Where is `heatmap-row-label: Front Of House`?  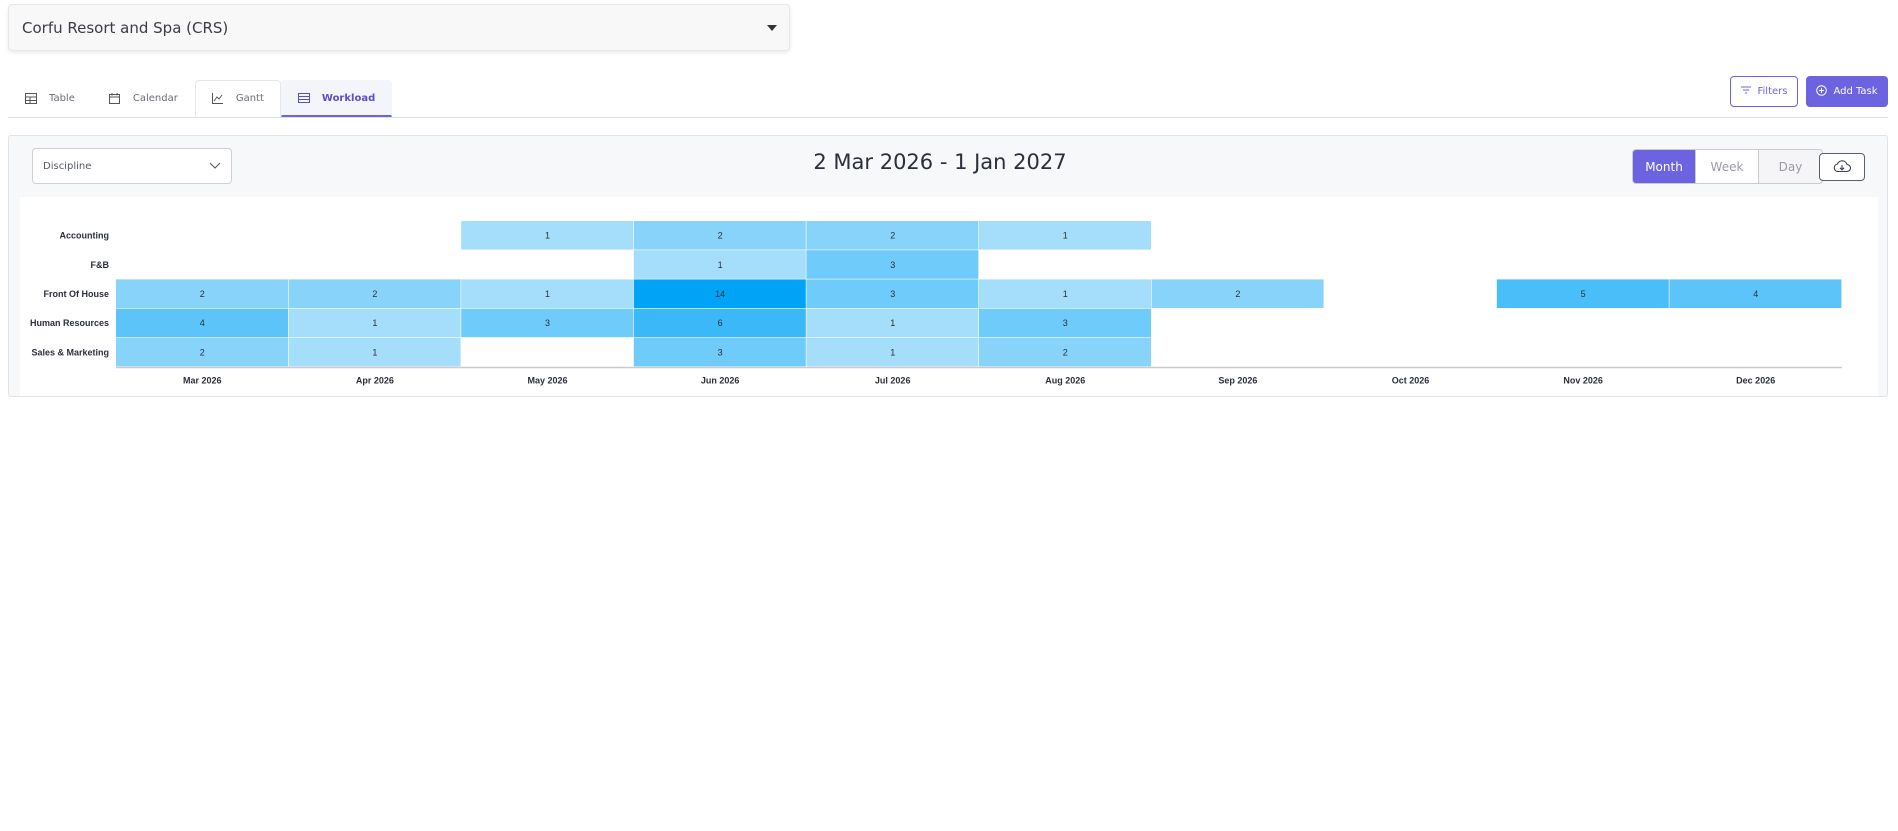
heatmap-row-label: Front Of House is located at coordinates (77, 294).